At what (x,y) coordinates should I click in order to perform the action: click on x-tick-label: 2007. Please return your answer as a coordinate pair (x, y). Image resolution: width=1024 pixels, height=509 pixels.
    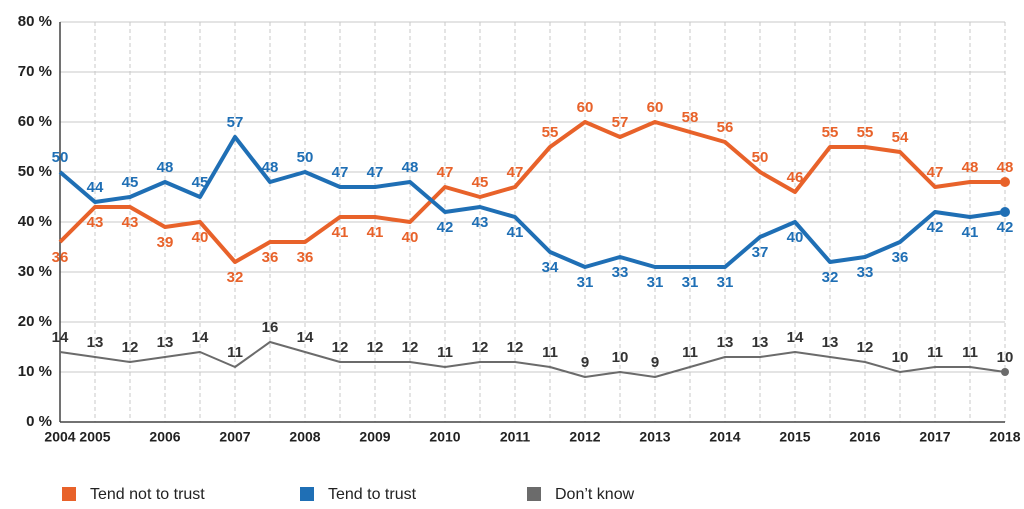
    Looking at the image, I should click on (234, 437).